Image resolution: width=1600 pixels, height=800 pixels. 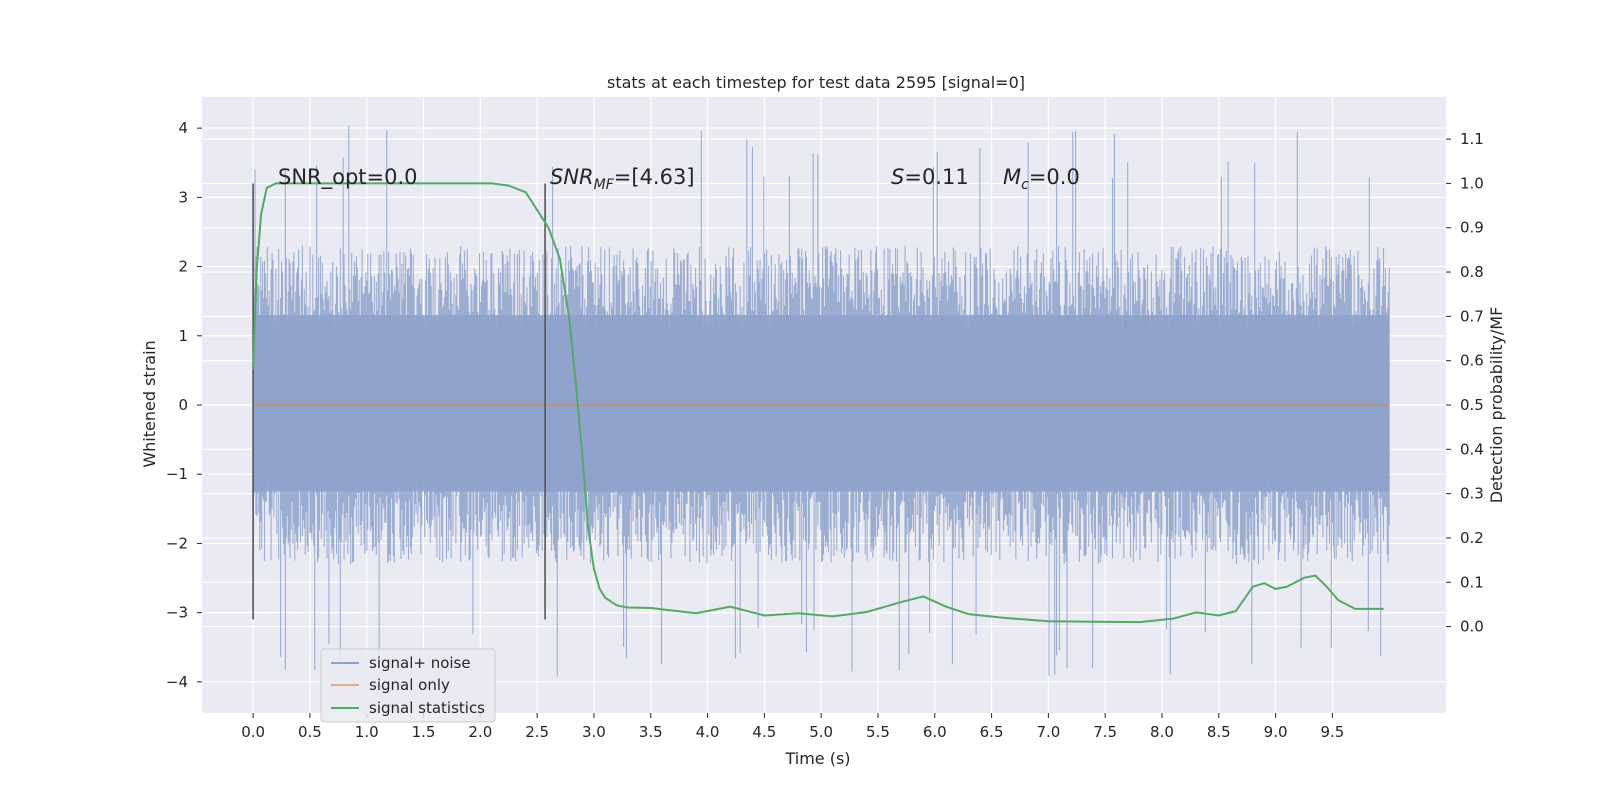 I want to click on y2-axis-ticks: 0.0 0.1 0.2 0.3 0.4 0.5 0.6 0.7 0.8 0.9 1.0 1.1, so click(x=1465, y=383).